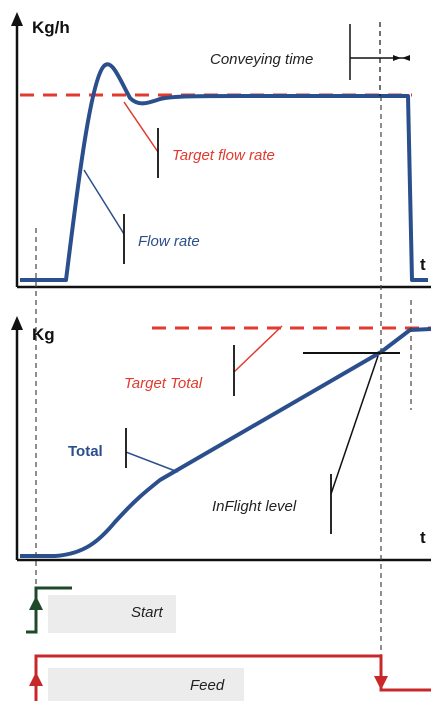 The height and width of the screenshot is (701, 431). What do you see at coordinates (423, 537) in the screenshot?
I see `bottom-x-axis-label: t` at bounding box center [423, 537].